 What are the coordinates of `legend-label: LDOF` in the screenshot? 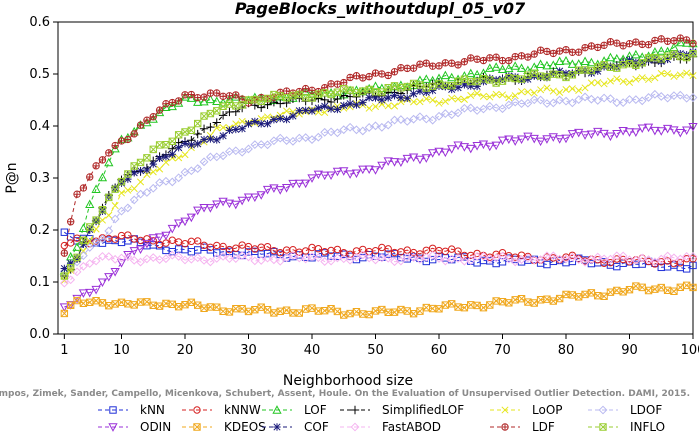 It's located at (646, 410).